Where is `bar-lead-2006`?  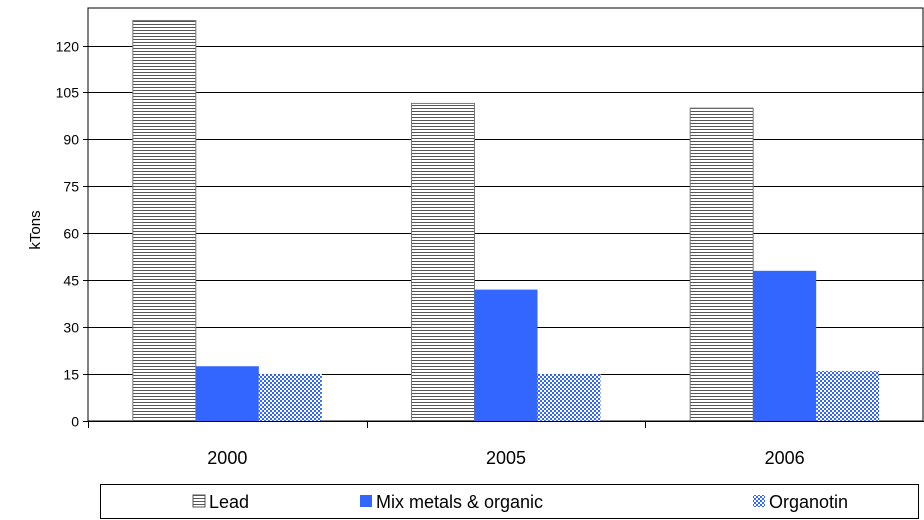
bar-lead-2006 is located at coordinates (721, 264).